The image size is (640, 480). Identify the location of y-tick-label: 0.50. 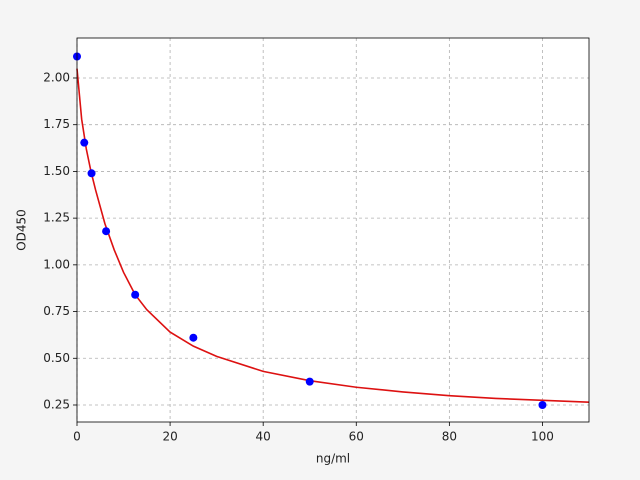
(56, 358).